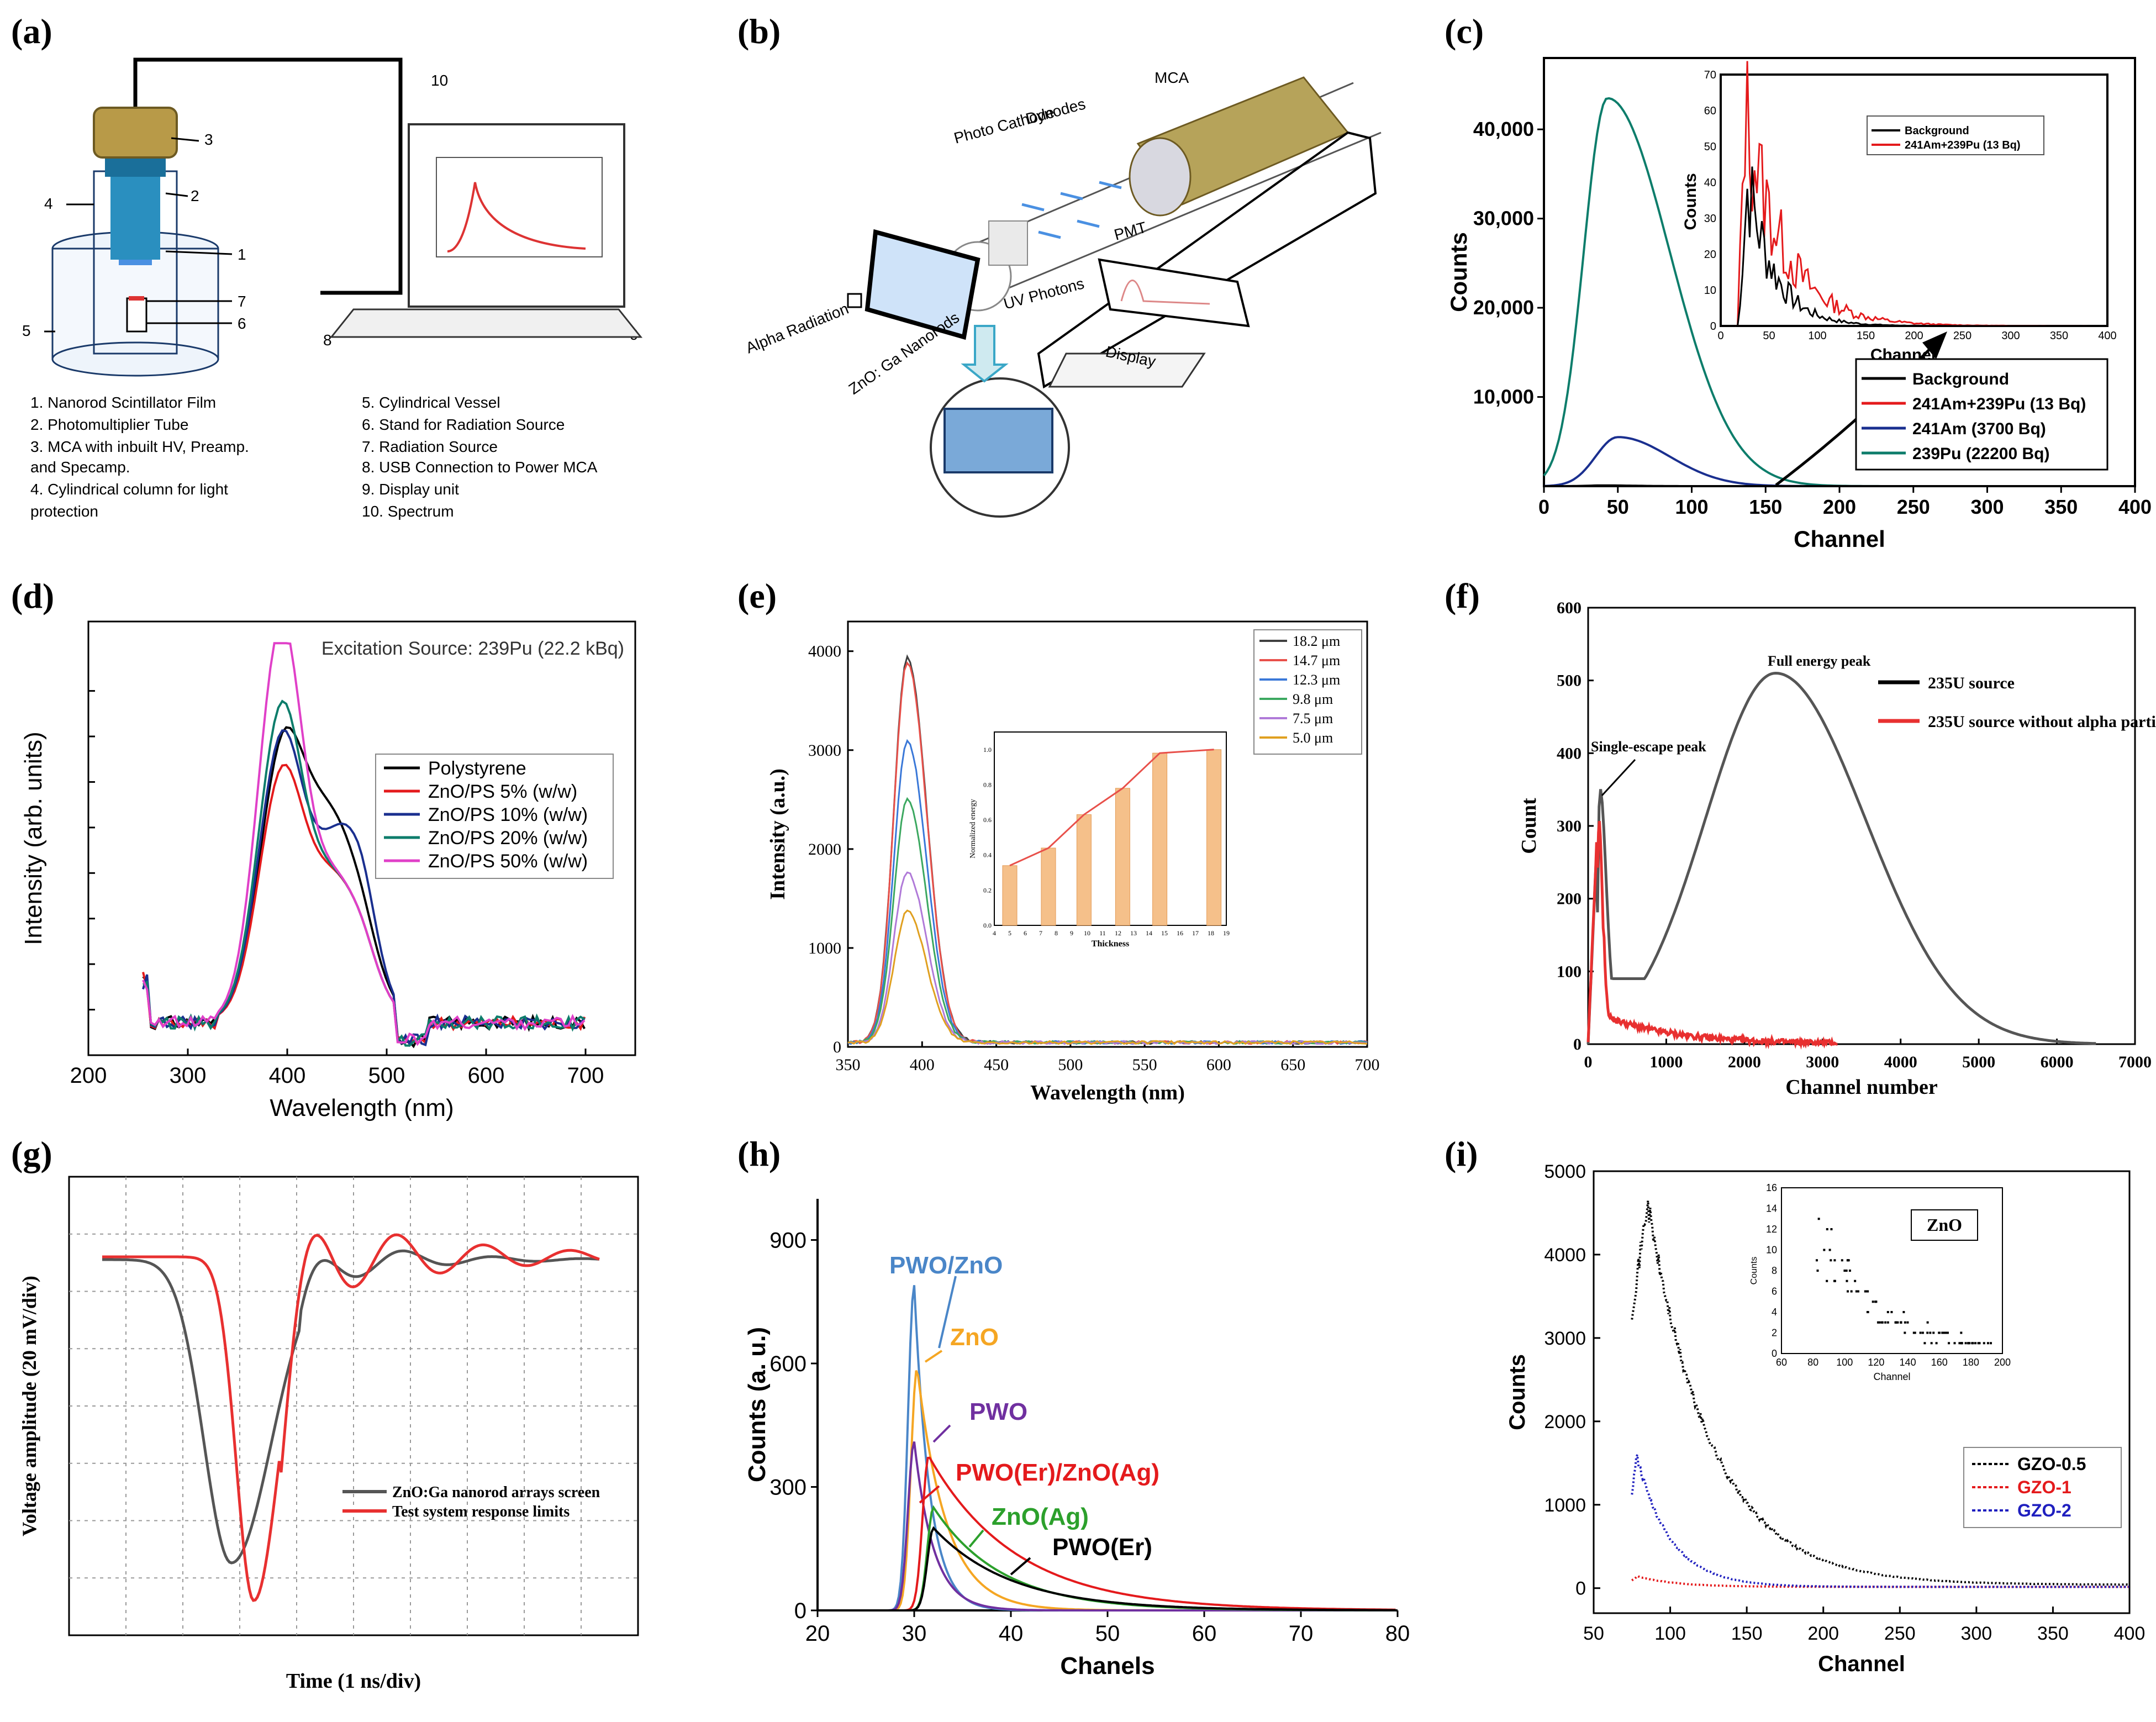 The image size is (2156, 1722). I want to click on annotation-full-energy: Full energy peak, so click(1820, 661).